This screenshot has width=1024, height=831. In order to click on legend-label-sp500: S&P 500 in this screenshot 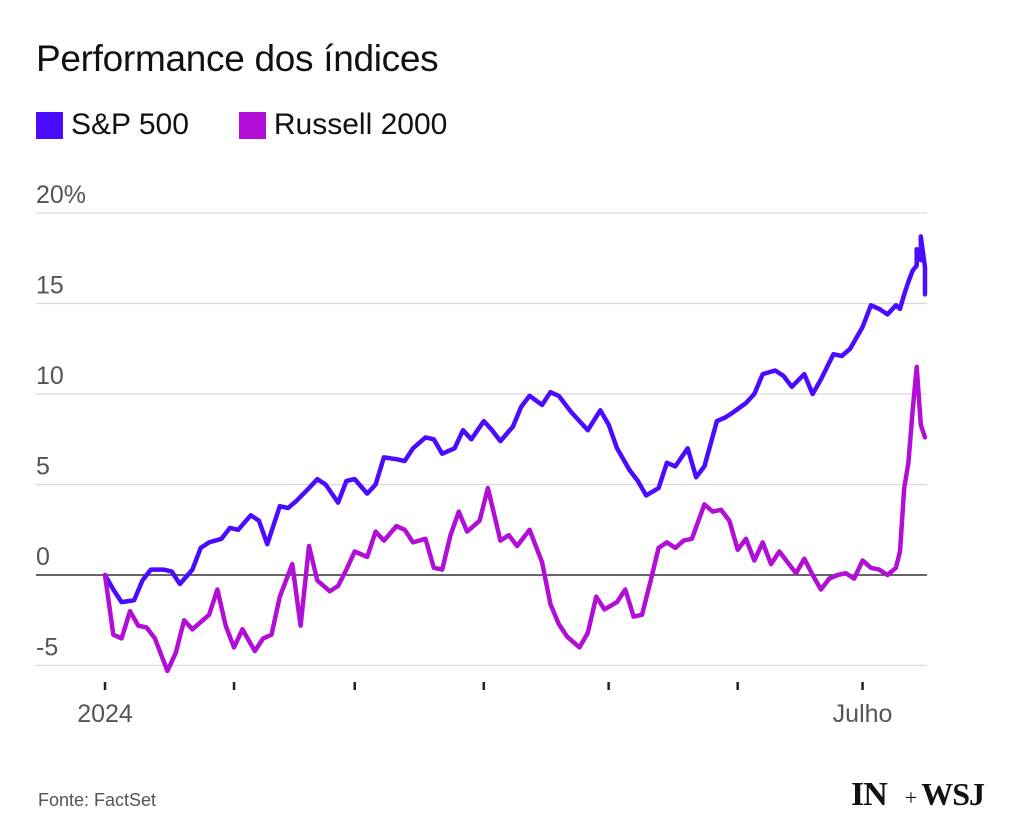, I will do `click(130, 124)`.